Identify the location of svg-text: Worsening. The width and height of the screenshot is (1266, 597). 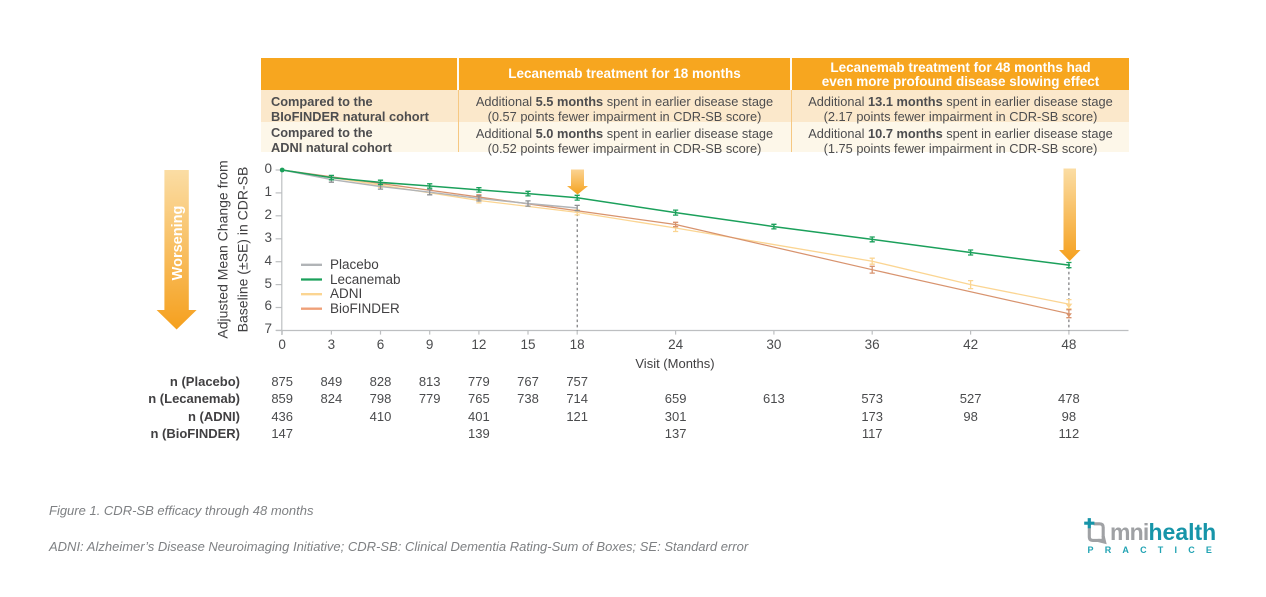
(178, 243).